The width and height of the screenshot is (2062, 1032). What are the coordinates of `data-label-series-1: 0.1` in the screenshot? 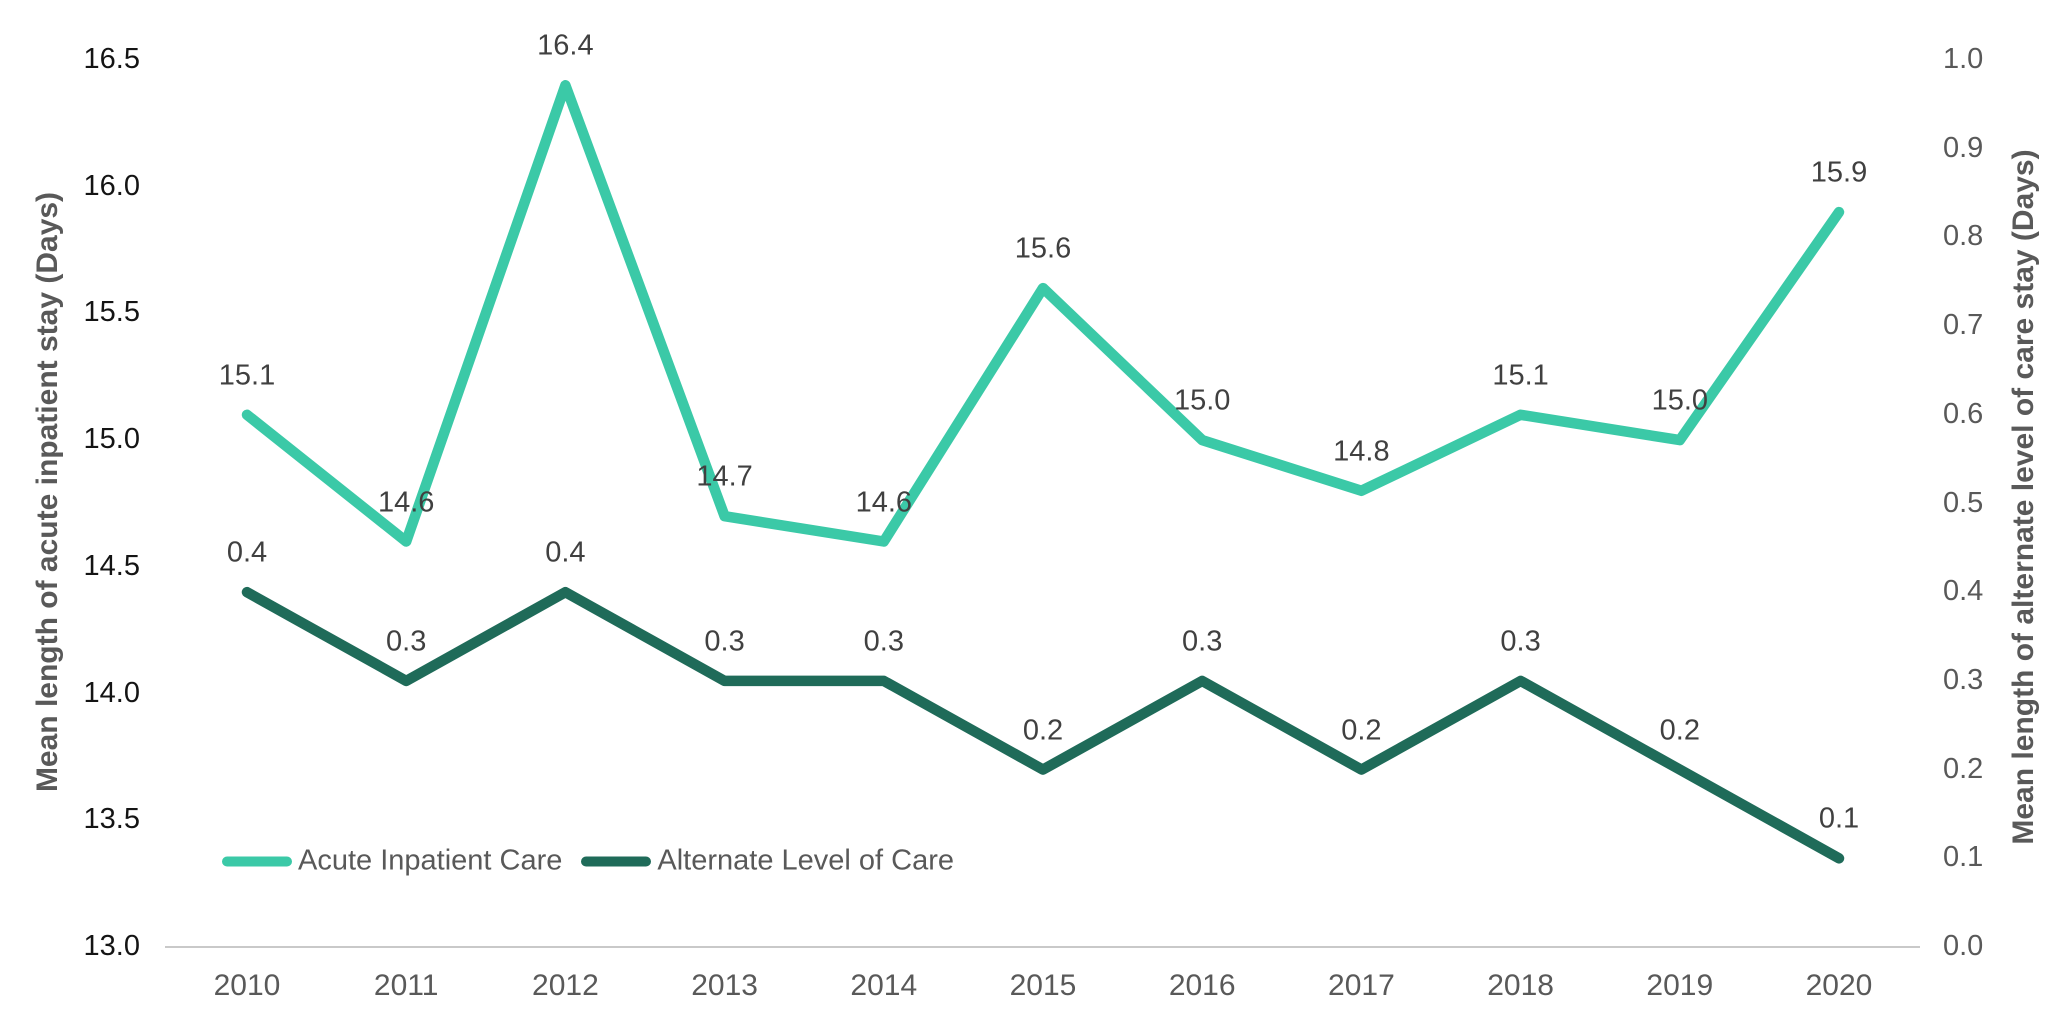 It's located at (1839, 818).